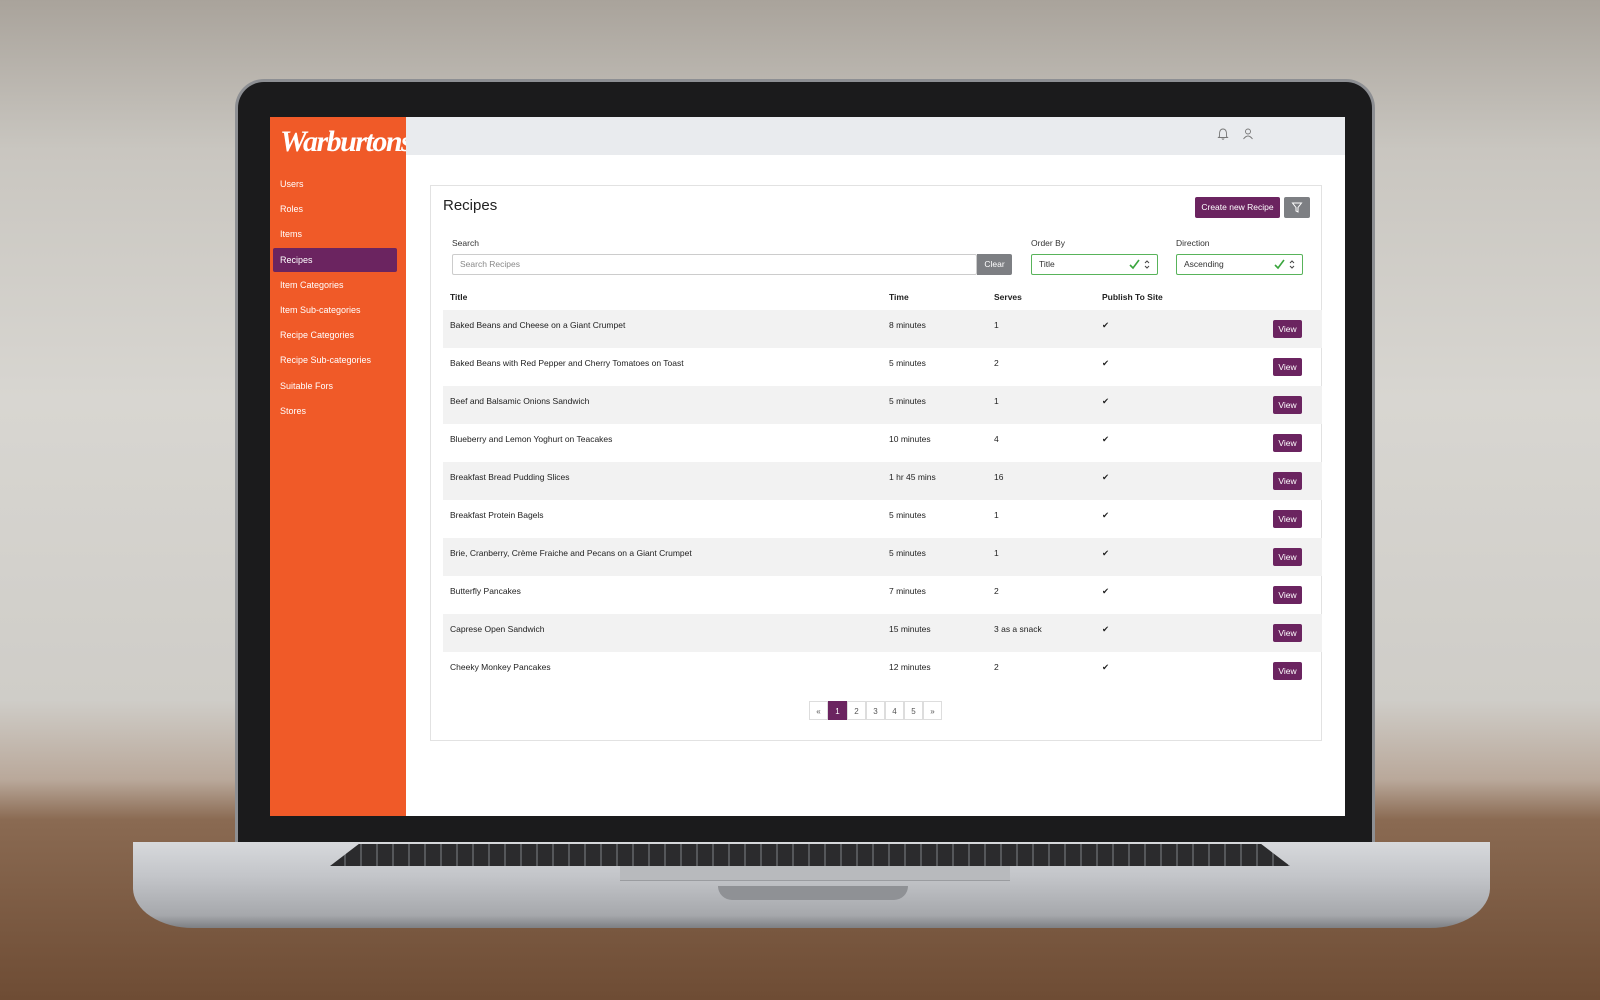  Describe the element at coordinates (520, 401) in the screenshot. I see `table-cell: Beef and Balsamic Onions Sandwich` at that location.